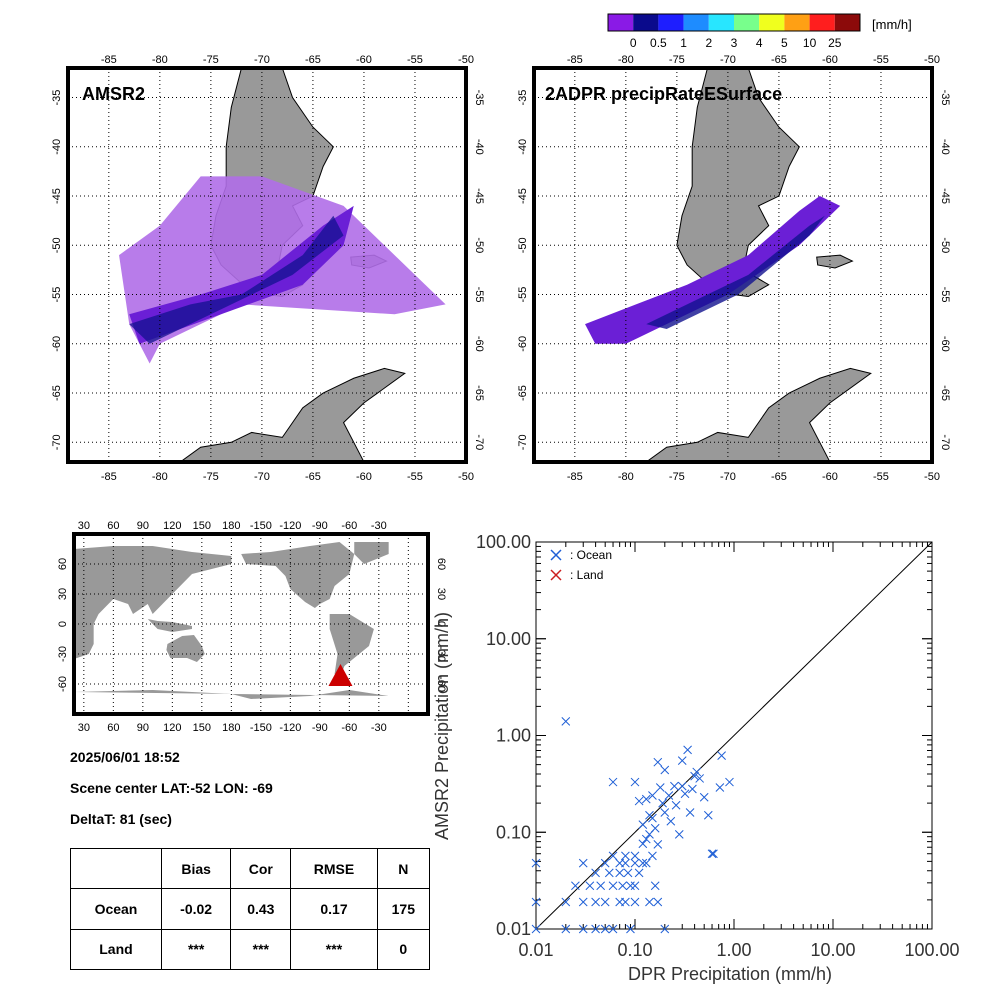  Describe the element at coordinates (262, 477) in the screenshot. I see `lon-tick-label: -70` at that location.